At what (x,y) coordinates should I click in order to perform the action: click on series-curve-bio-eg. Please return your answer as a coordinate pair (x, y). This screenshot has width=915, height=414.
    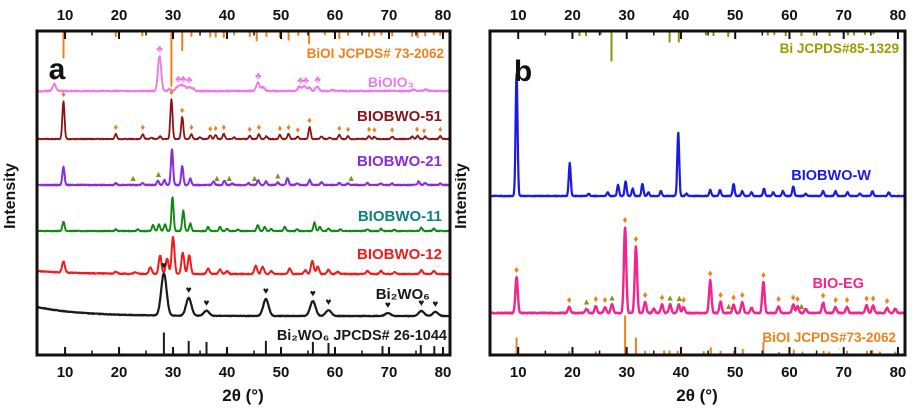
    Looking at the image, I should click on (697, 270).